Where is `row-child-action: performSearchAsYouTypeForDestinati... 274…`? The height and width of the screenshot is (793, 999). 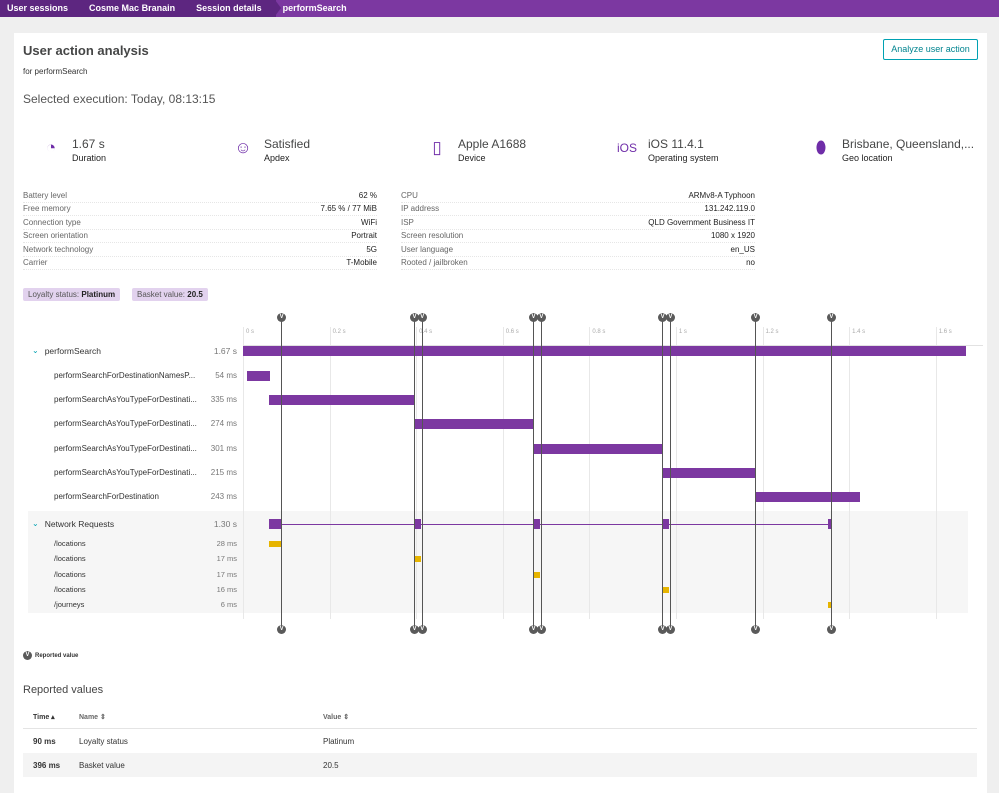
row-child-action: performSearchAsYouTypeForDestinati... 274… is located at coordinates (134, 423).